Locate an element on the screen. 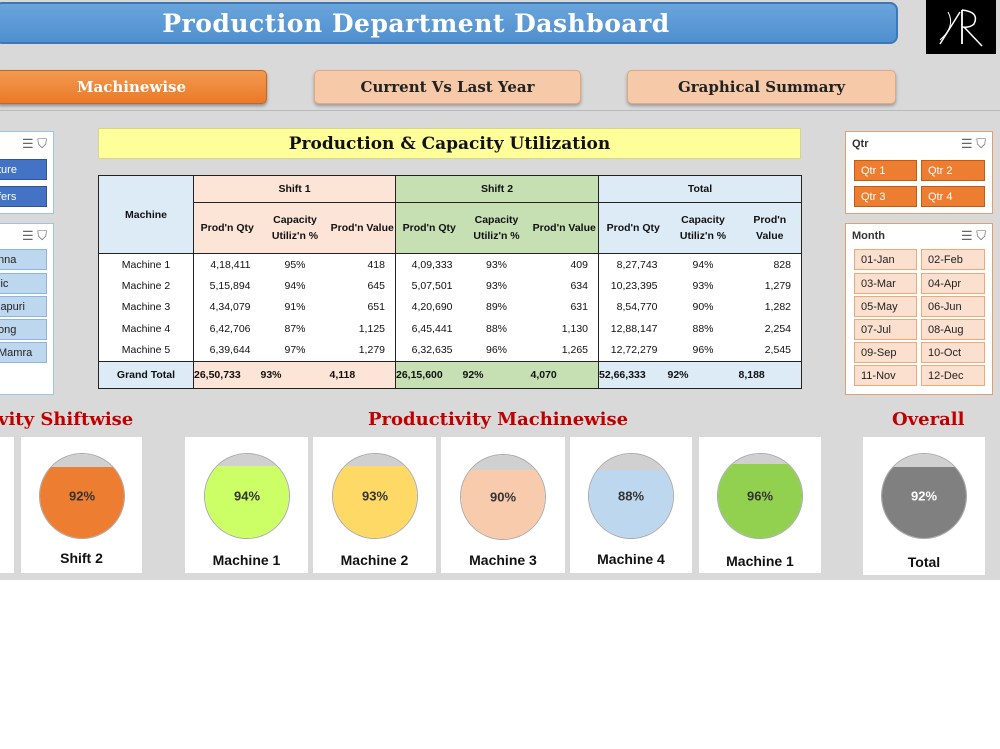  cell-value: 828 is located at coordinates (770, 264).